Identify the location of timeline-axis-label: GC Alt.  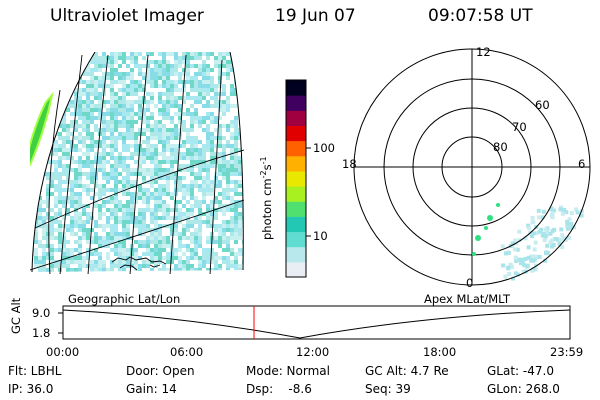
(16, 315).